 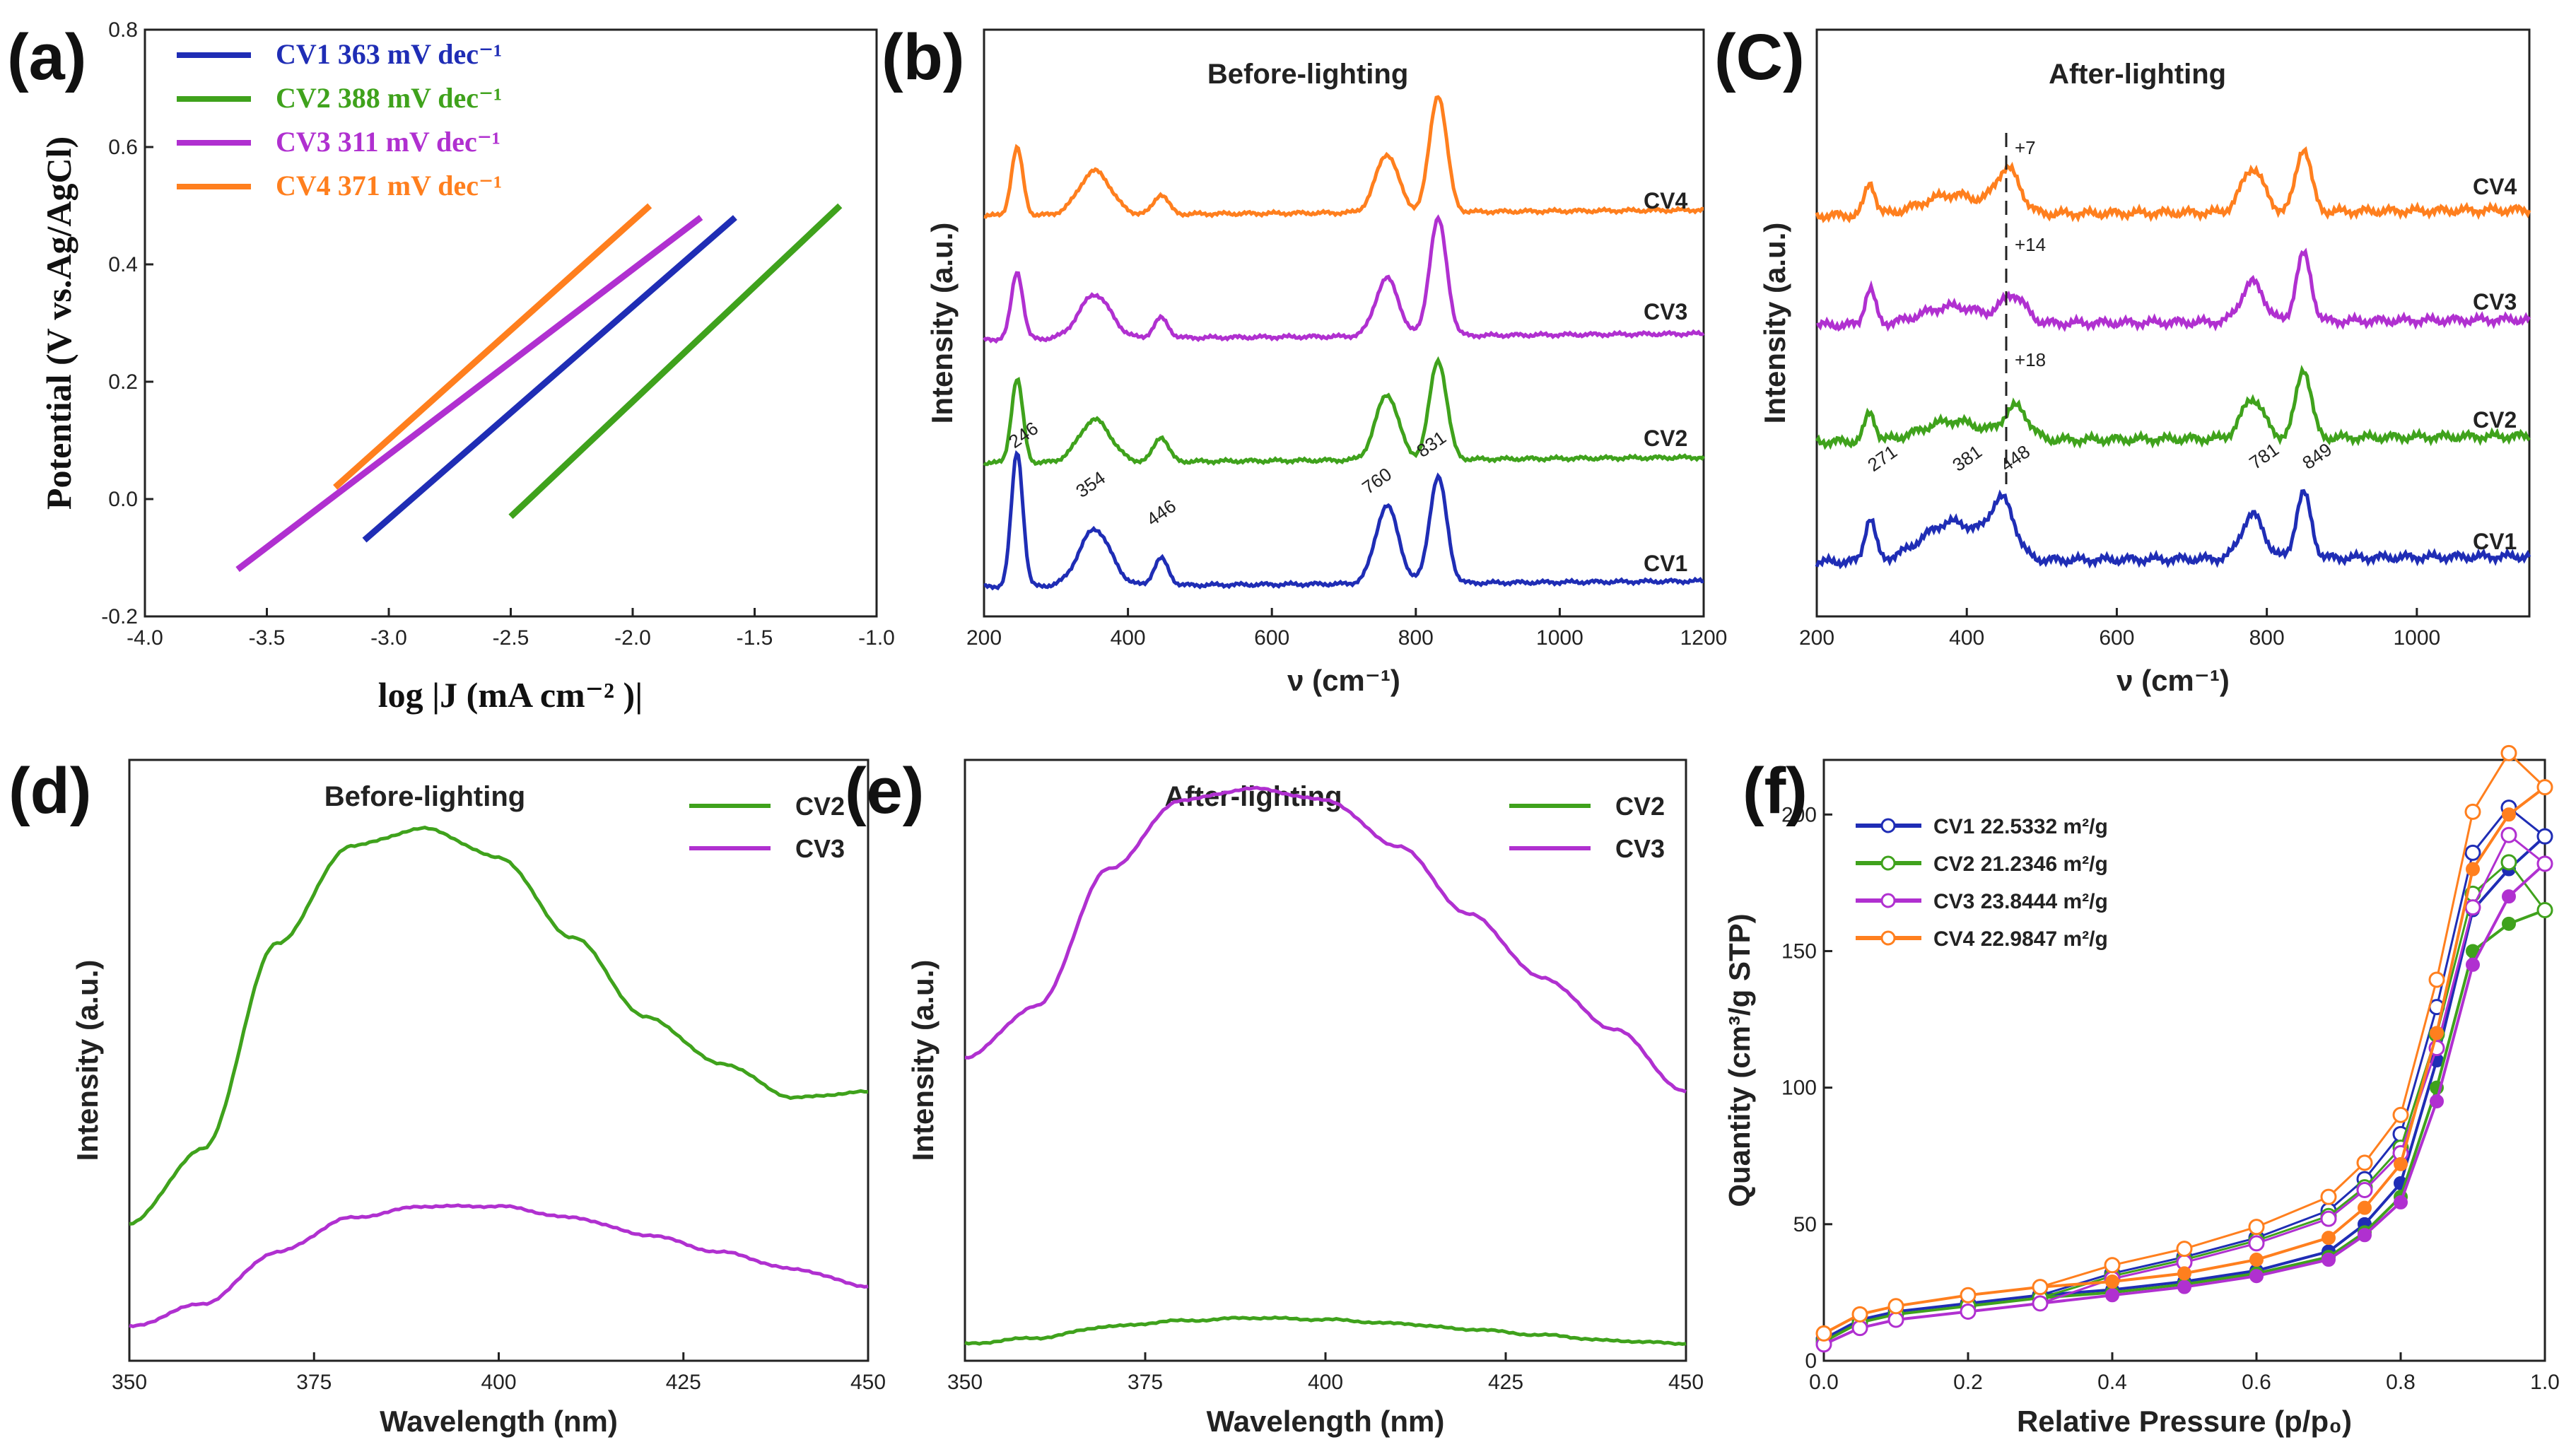 What do you see at coordinates (50, 791) in the screenshot?
I see `panel-d-letter: (d)` at bounding box center [50, 791].